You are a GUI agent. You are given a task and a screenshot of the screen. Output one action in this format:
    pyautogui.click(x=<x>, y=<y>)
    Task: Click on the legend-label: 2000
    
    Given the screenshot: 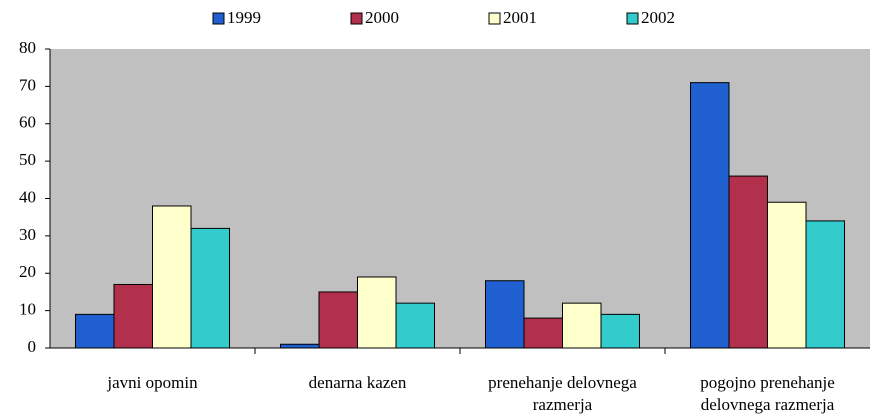 What is the action you would take?
    pyautogui.click(x=382, y=17)
    